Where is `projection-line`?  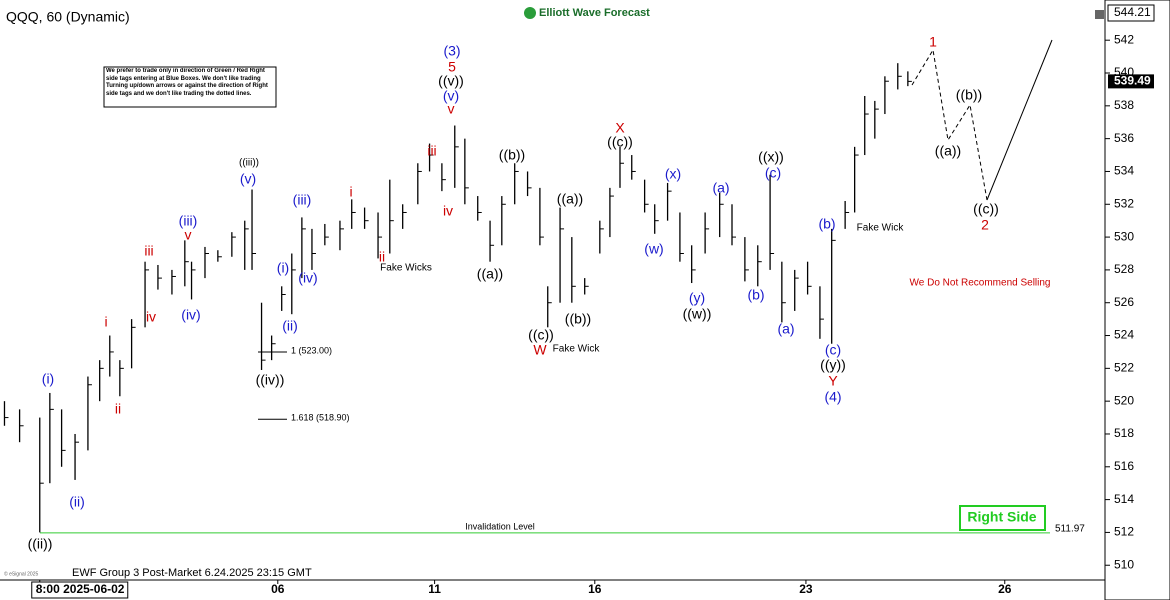
projection-line is located at coordinates (1019, 120).